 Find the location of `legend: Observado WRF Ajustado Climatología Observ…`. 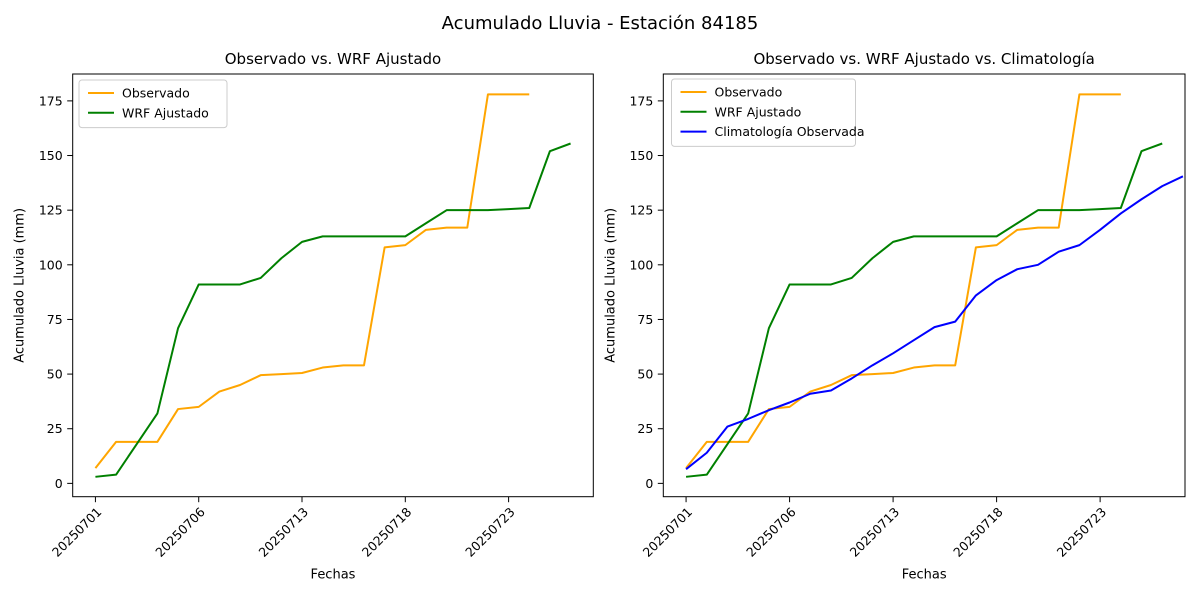

legend: Observado WRF Ajustado Climatología Observ… is located at coordinates (768, 112).